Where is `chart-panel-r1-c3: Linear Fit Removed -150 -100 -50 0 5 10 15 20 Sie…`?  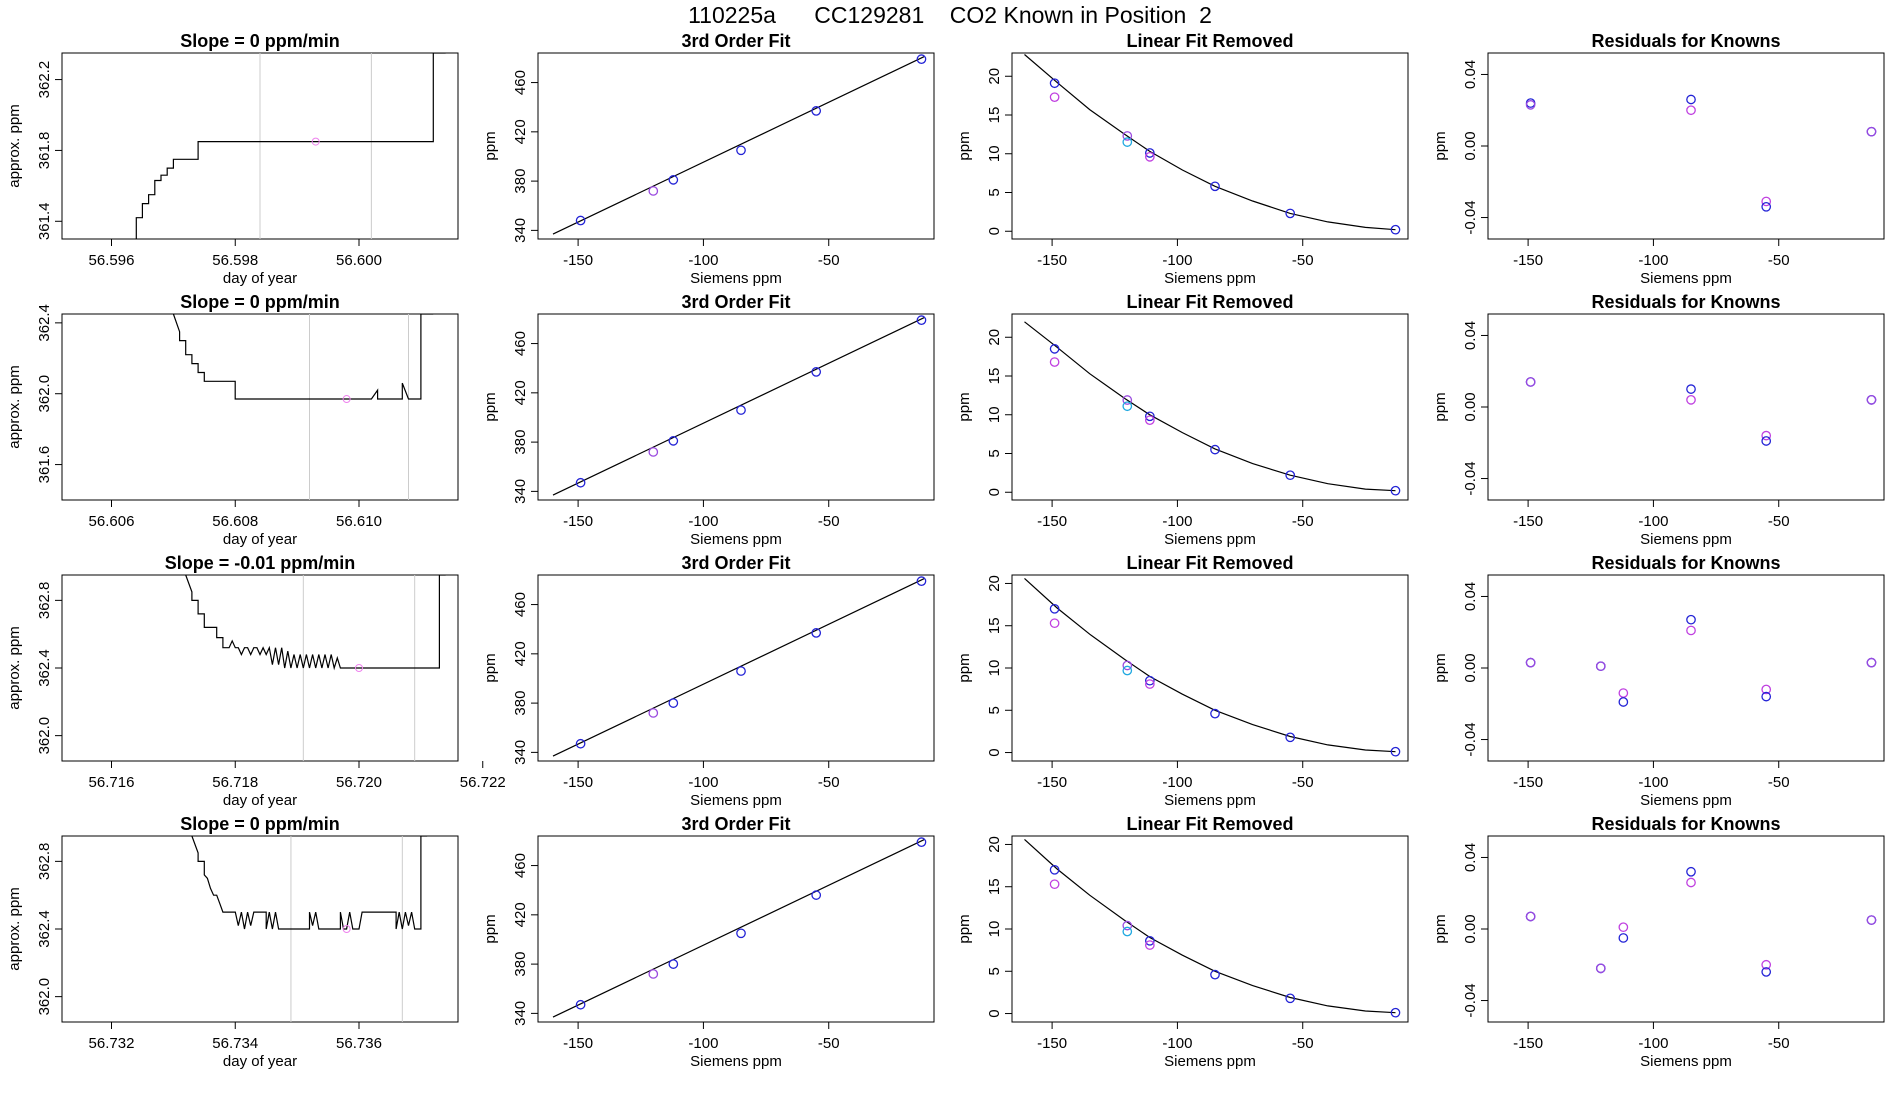
chart-panel-r1-c3: Linear Fit Removed -150 -100 -50 0 5 10 15 20 Sie… is located at coordinates (1182, 159).